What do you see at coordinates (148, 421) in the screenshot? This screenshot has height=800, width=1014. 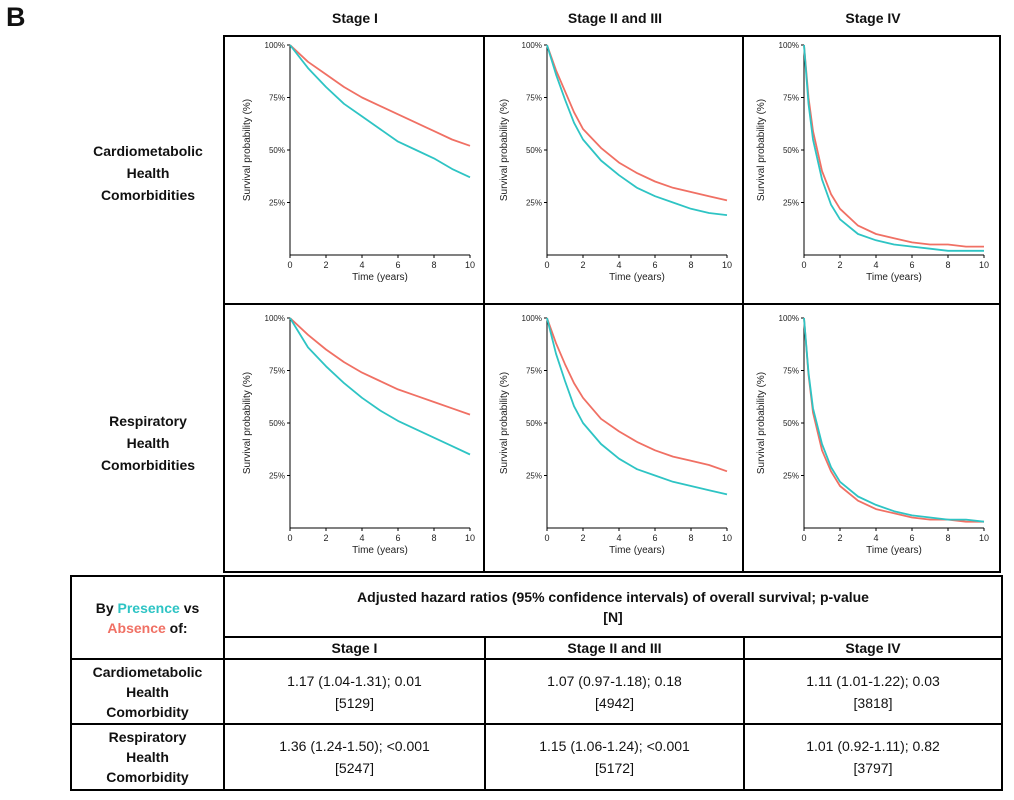 I see `row-label-line: Respiratory` at bounding box center [148, 421].